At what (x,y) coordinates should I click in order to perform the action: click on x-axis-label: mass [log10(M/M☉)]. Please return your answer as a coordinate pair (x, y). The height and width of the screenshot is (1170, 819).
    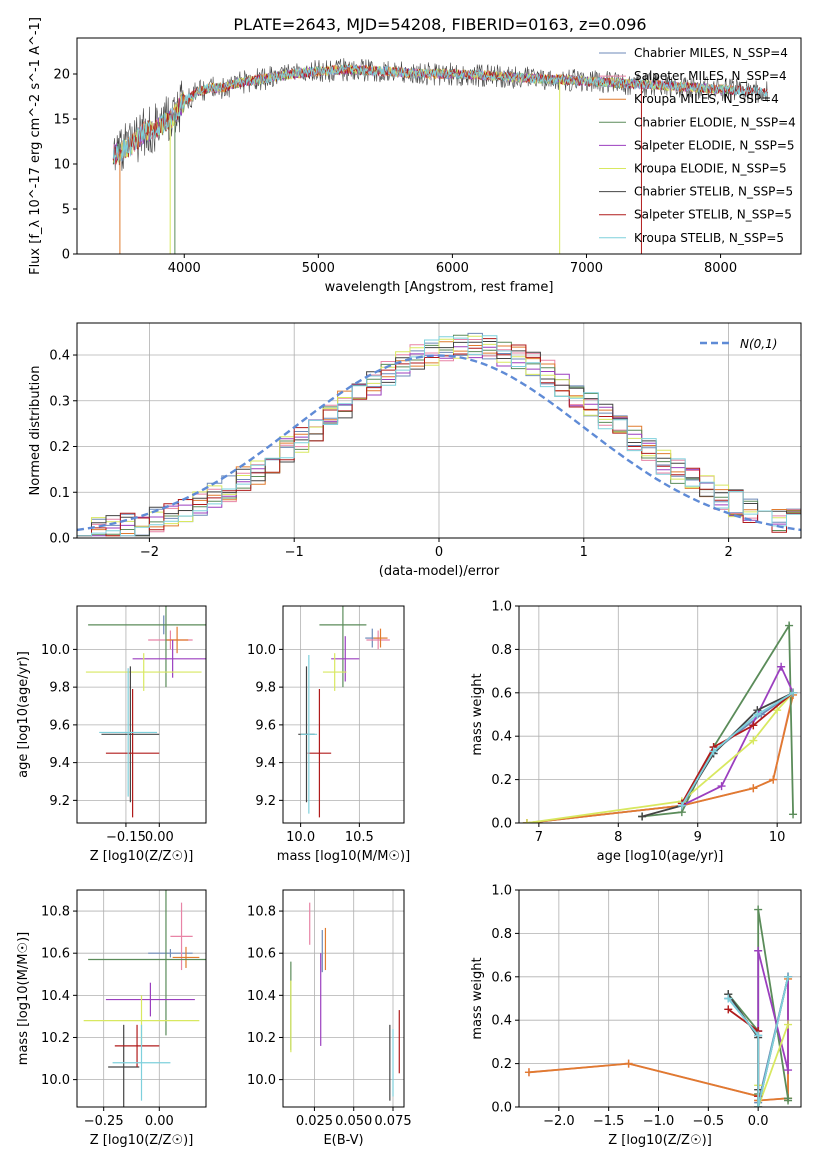
    Looking at the image, I should click on (343, 856).